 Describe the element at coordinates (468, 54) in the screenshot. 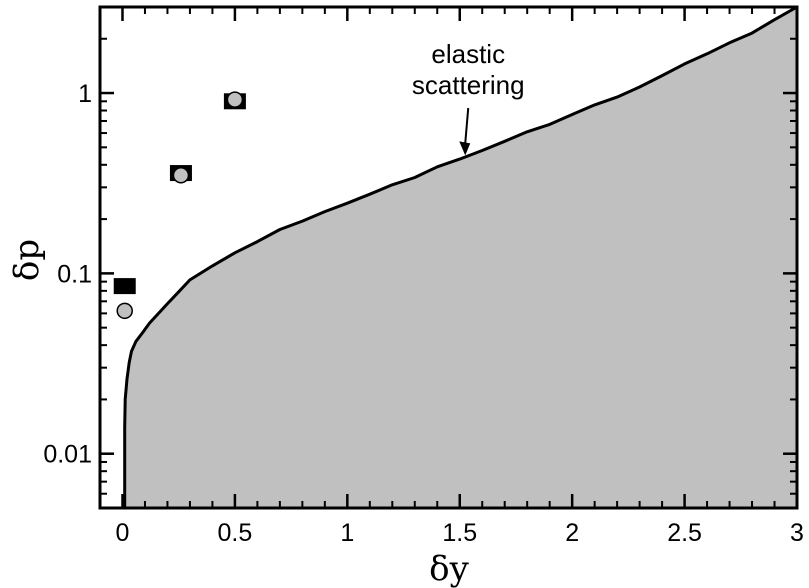

I see `annotation-text: elastic` at that location.